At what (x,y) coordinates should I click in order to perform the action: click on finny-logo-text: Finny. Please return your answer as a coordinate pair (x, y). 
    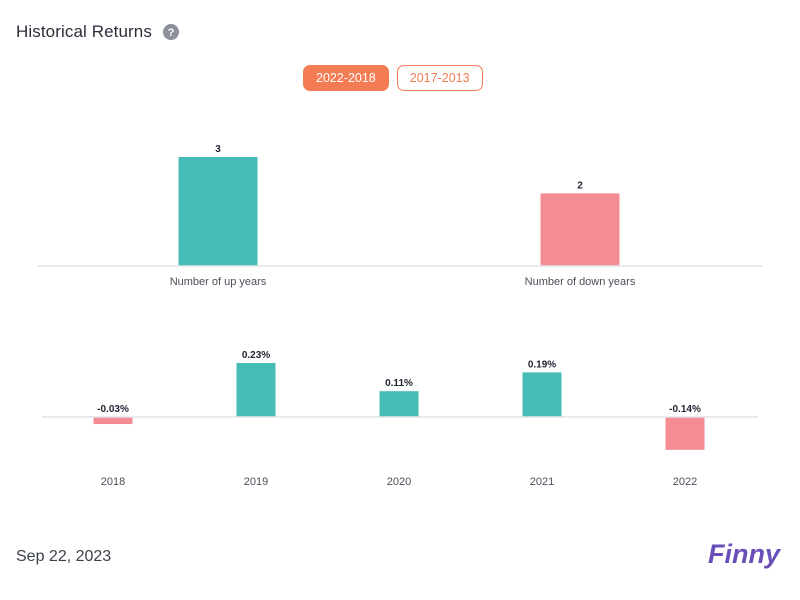
    Looking at the image, I should click on (745, 554).